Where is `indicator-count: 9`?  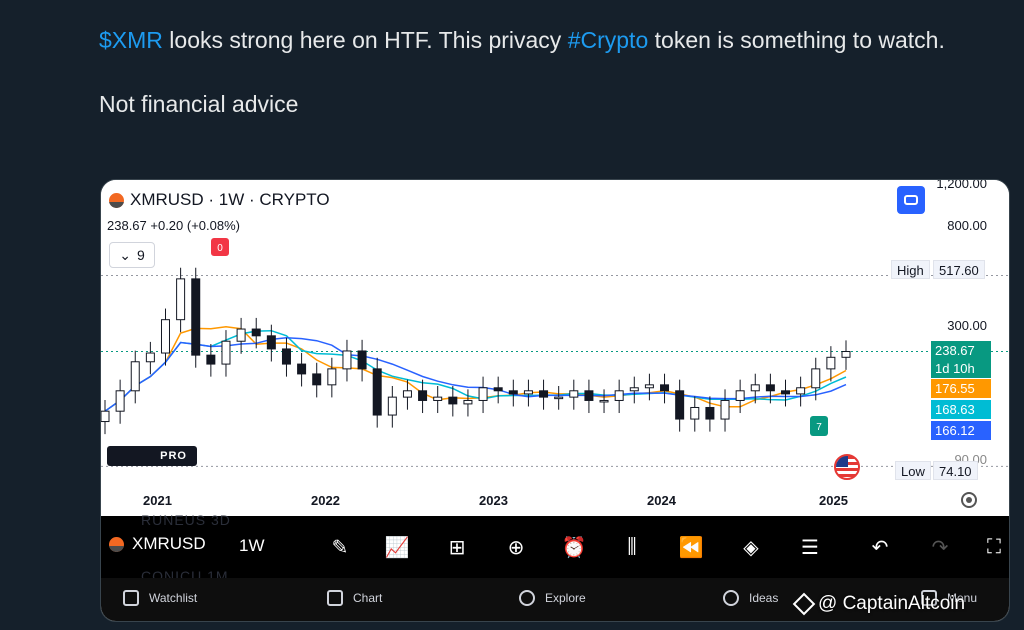
indicator-count: 9 is located at coordinates (140, 255).